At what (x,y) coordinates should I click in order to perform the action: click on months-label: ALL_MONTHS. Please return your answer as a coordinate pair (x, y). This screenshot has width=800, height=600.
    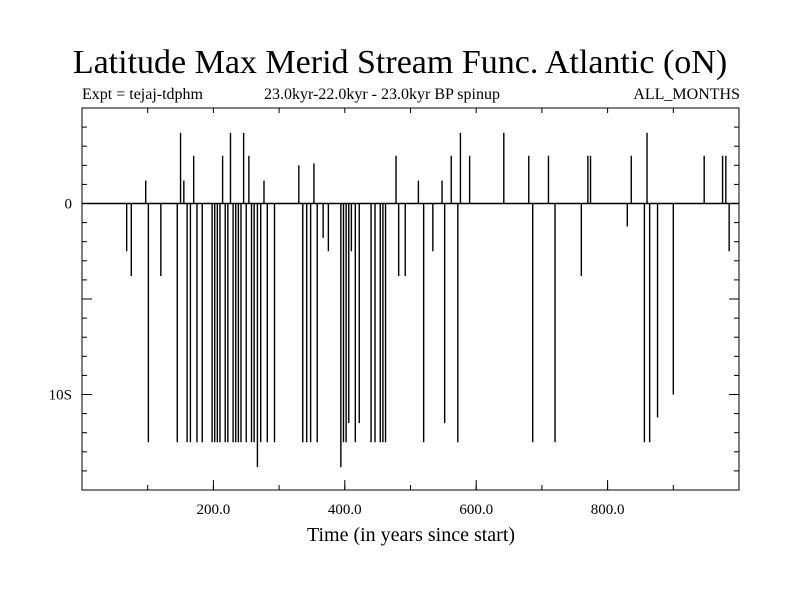
    Looking at the image, I should click on (686, 94).